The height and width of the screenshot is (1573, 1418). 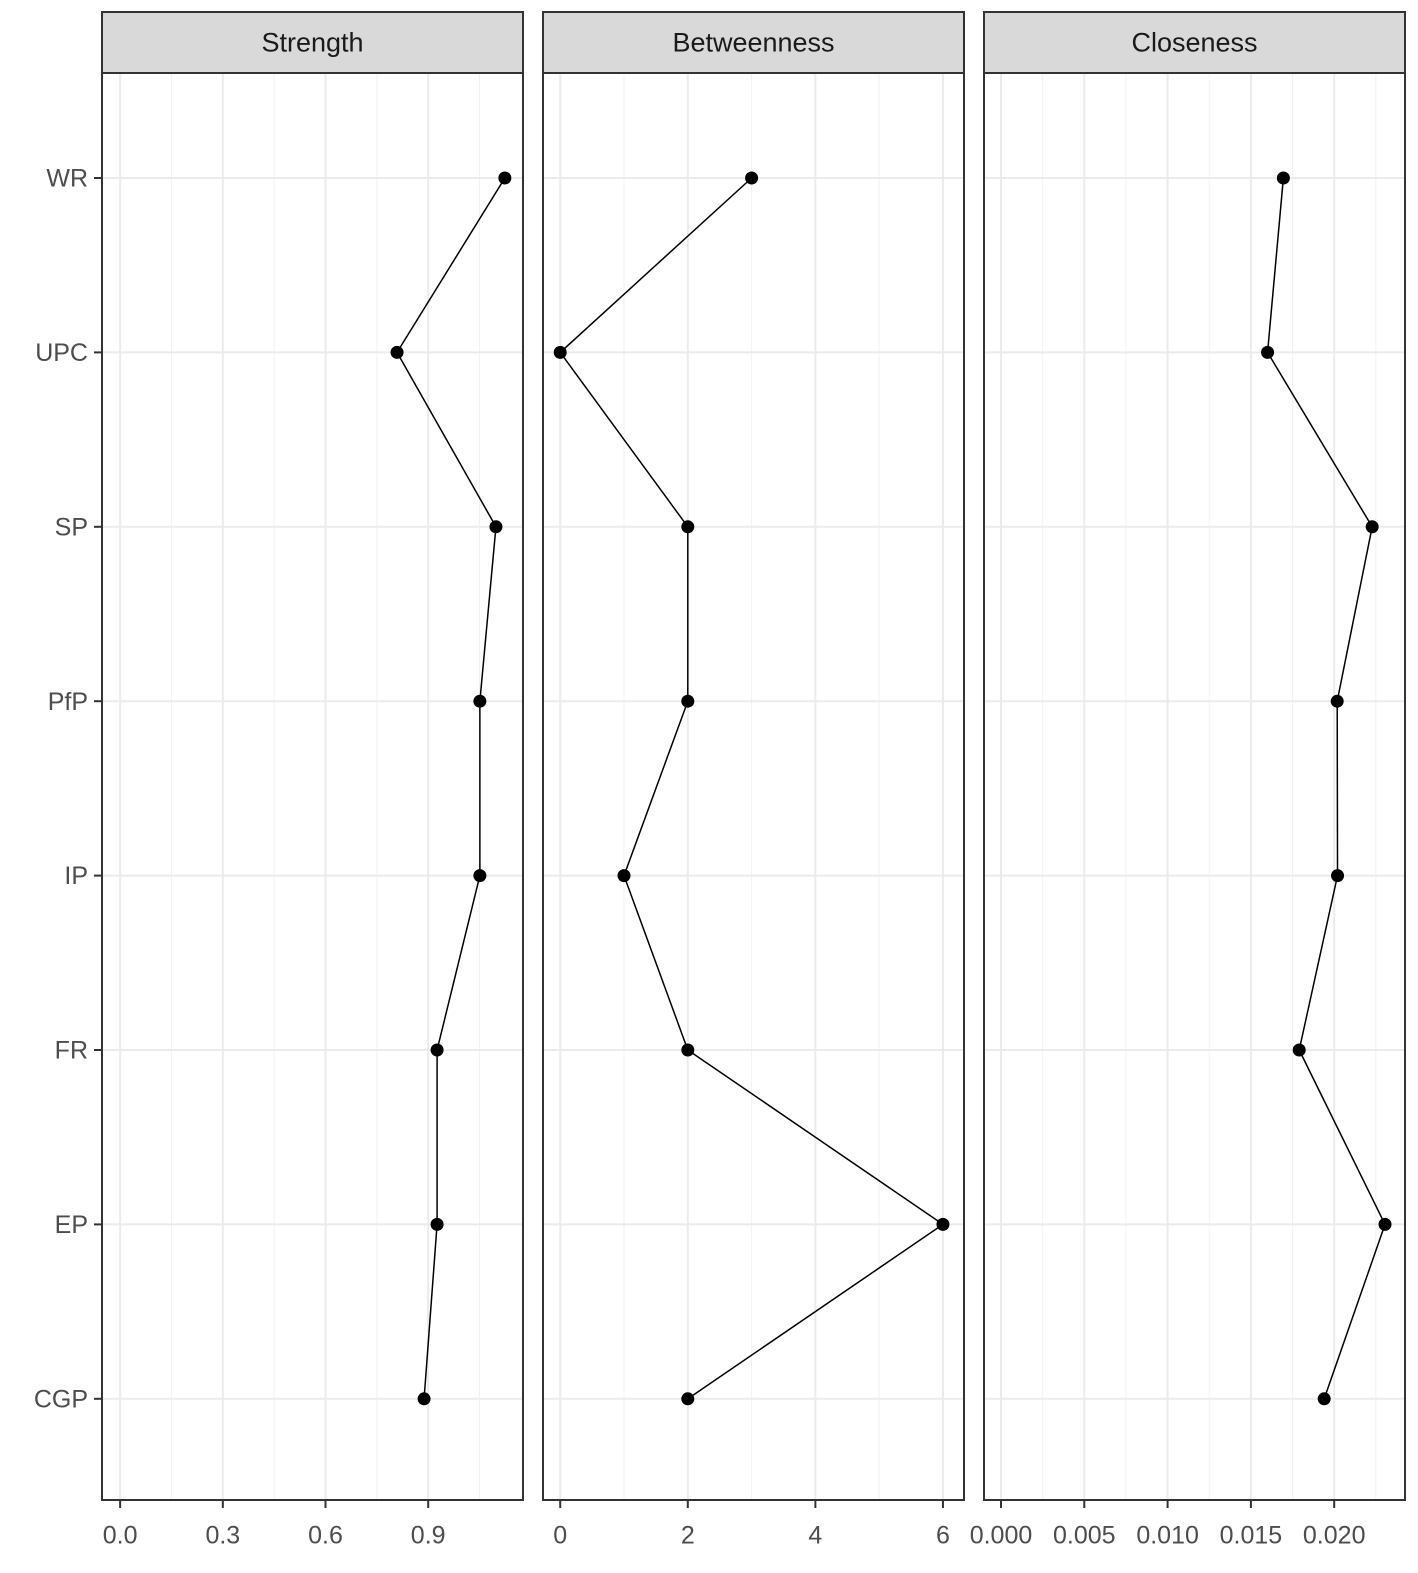 What do you see at coordinates (325, 1536) in the screenshot?
I see `x-tick-label: 0.6` at bounding box center [325, 1536].